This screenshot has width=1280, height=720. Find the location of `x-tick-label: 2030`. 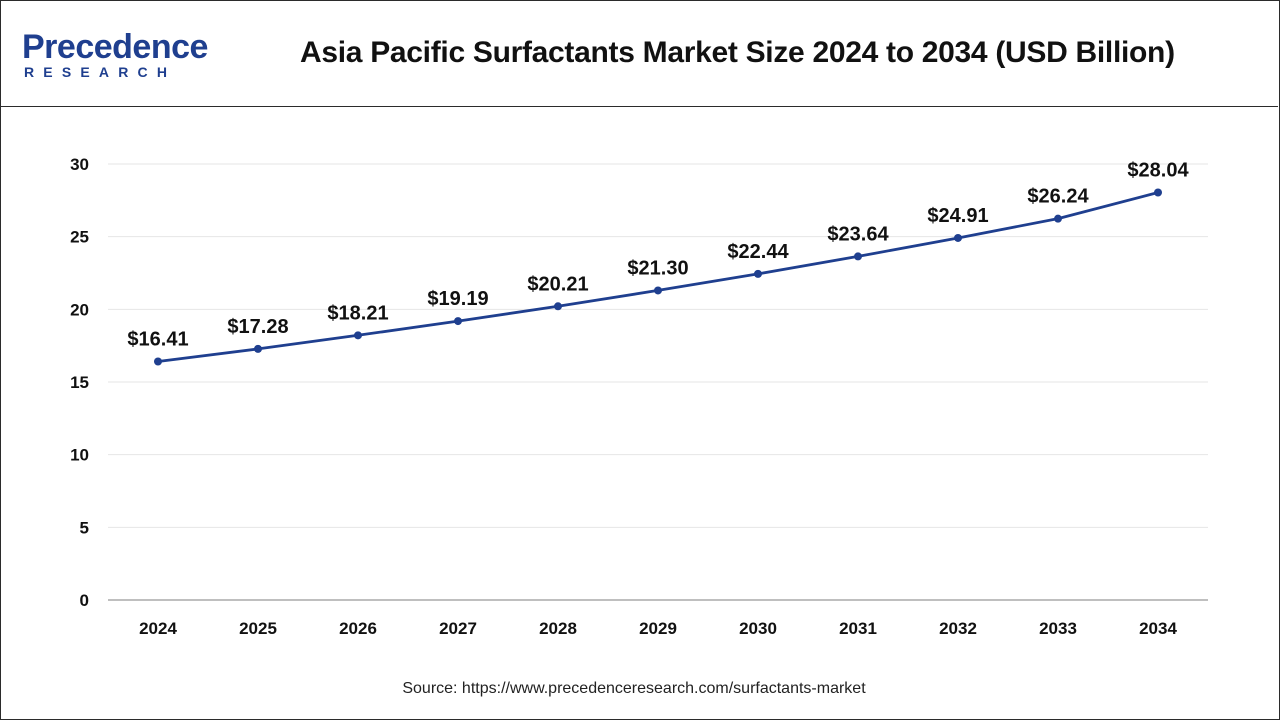

x-tick-label: 2030 is located at coordinates (758, 628).